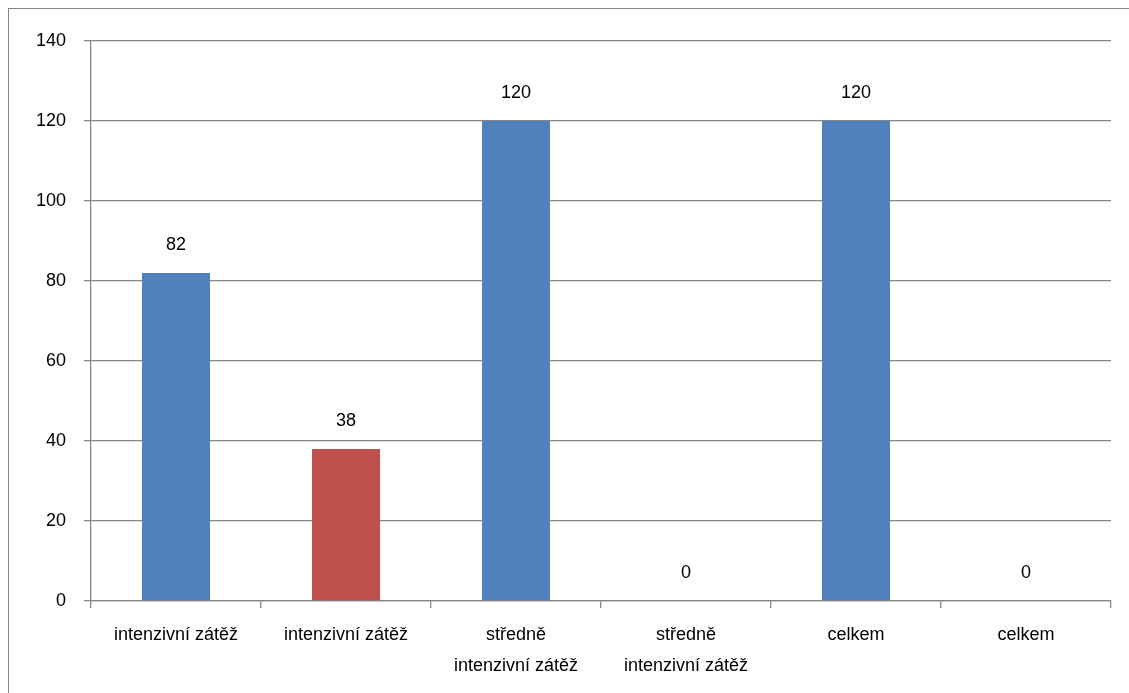  Describe the element at coordinates (55, 439) in the screenshot. I see `y-tick-label: 40` at that location.